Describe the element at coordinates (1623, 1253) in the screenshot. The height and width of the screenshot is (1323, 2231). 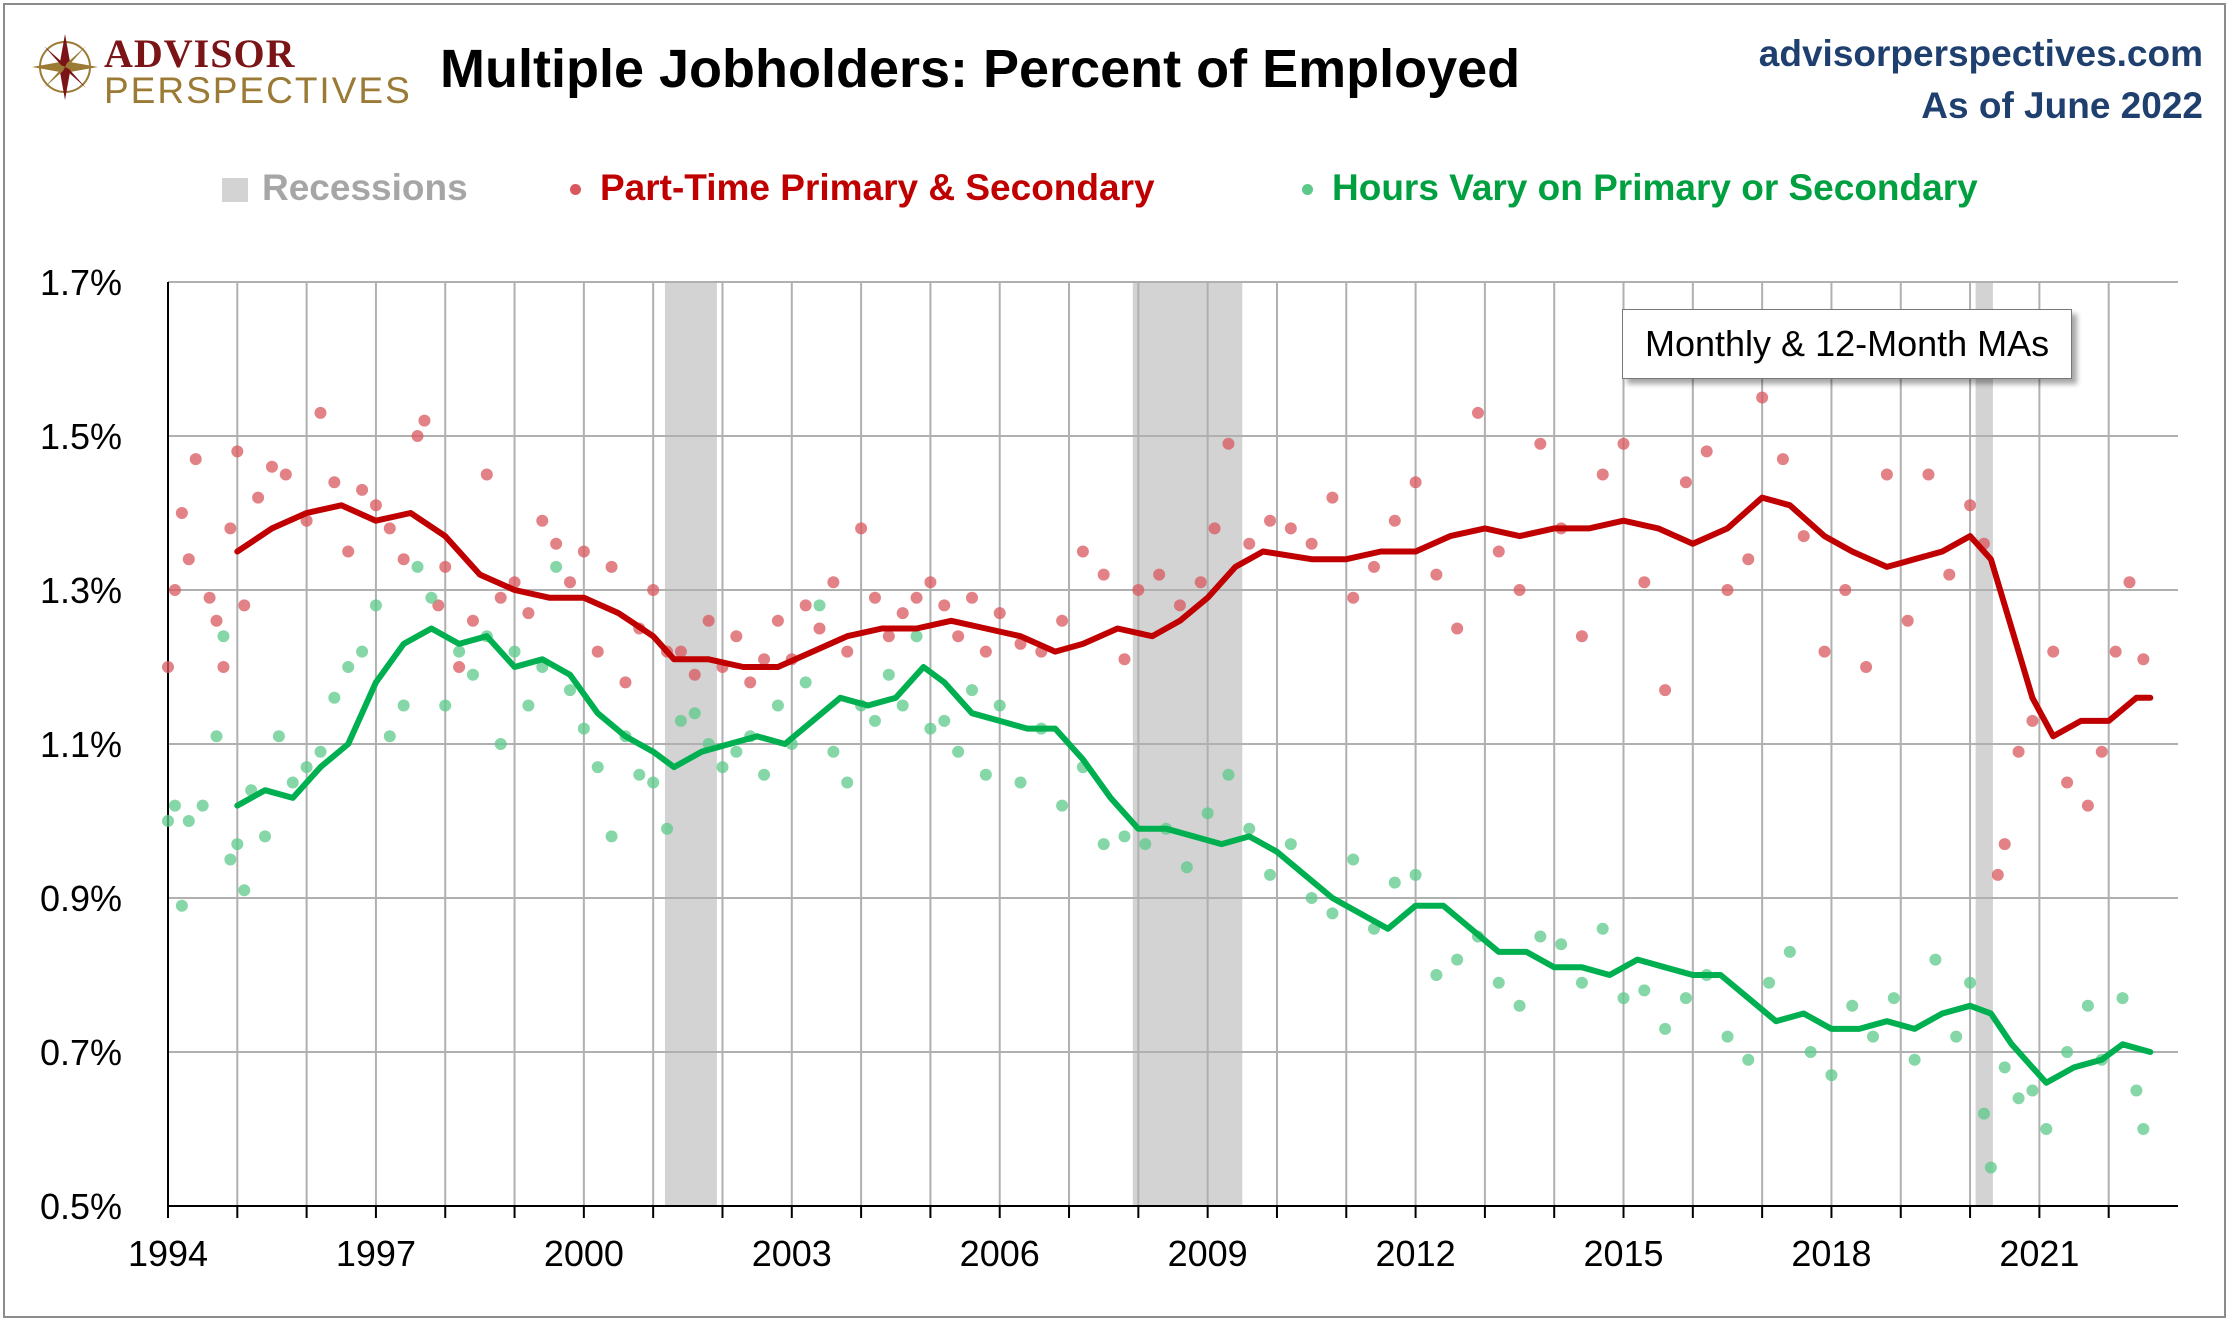
I see `x-tick-label: 2015` at that location.